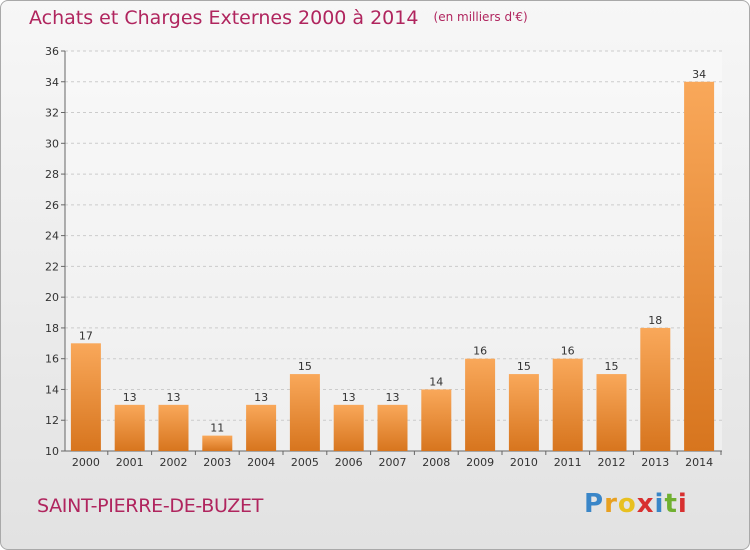 The image size is (750, 550). What do you see at coordinates (86, 335) in the screenshot?
I see `bar-value-label: 17` at bounding box center [86, 335].